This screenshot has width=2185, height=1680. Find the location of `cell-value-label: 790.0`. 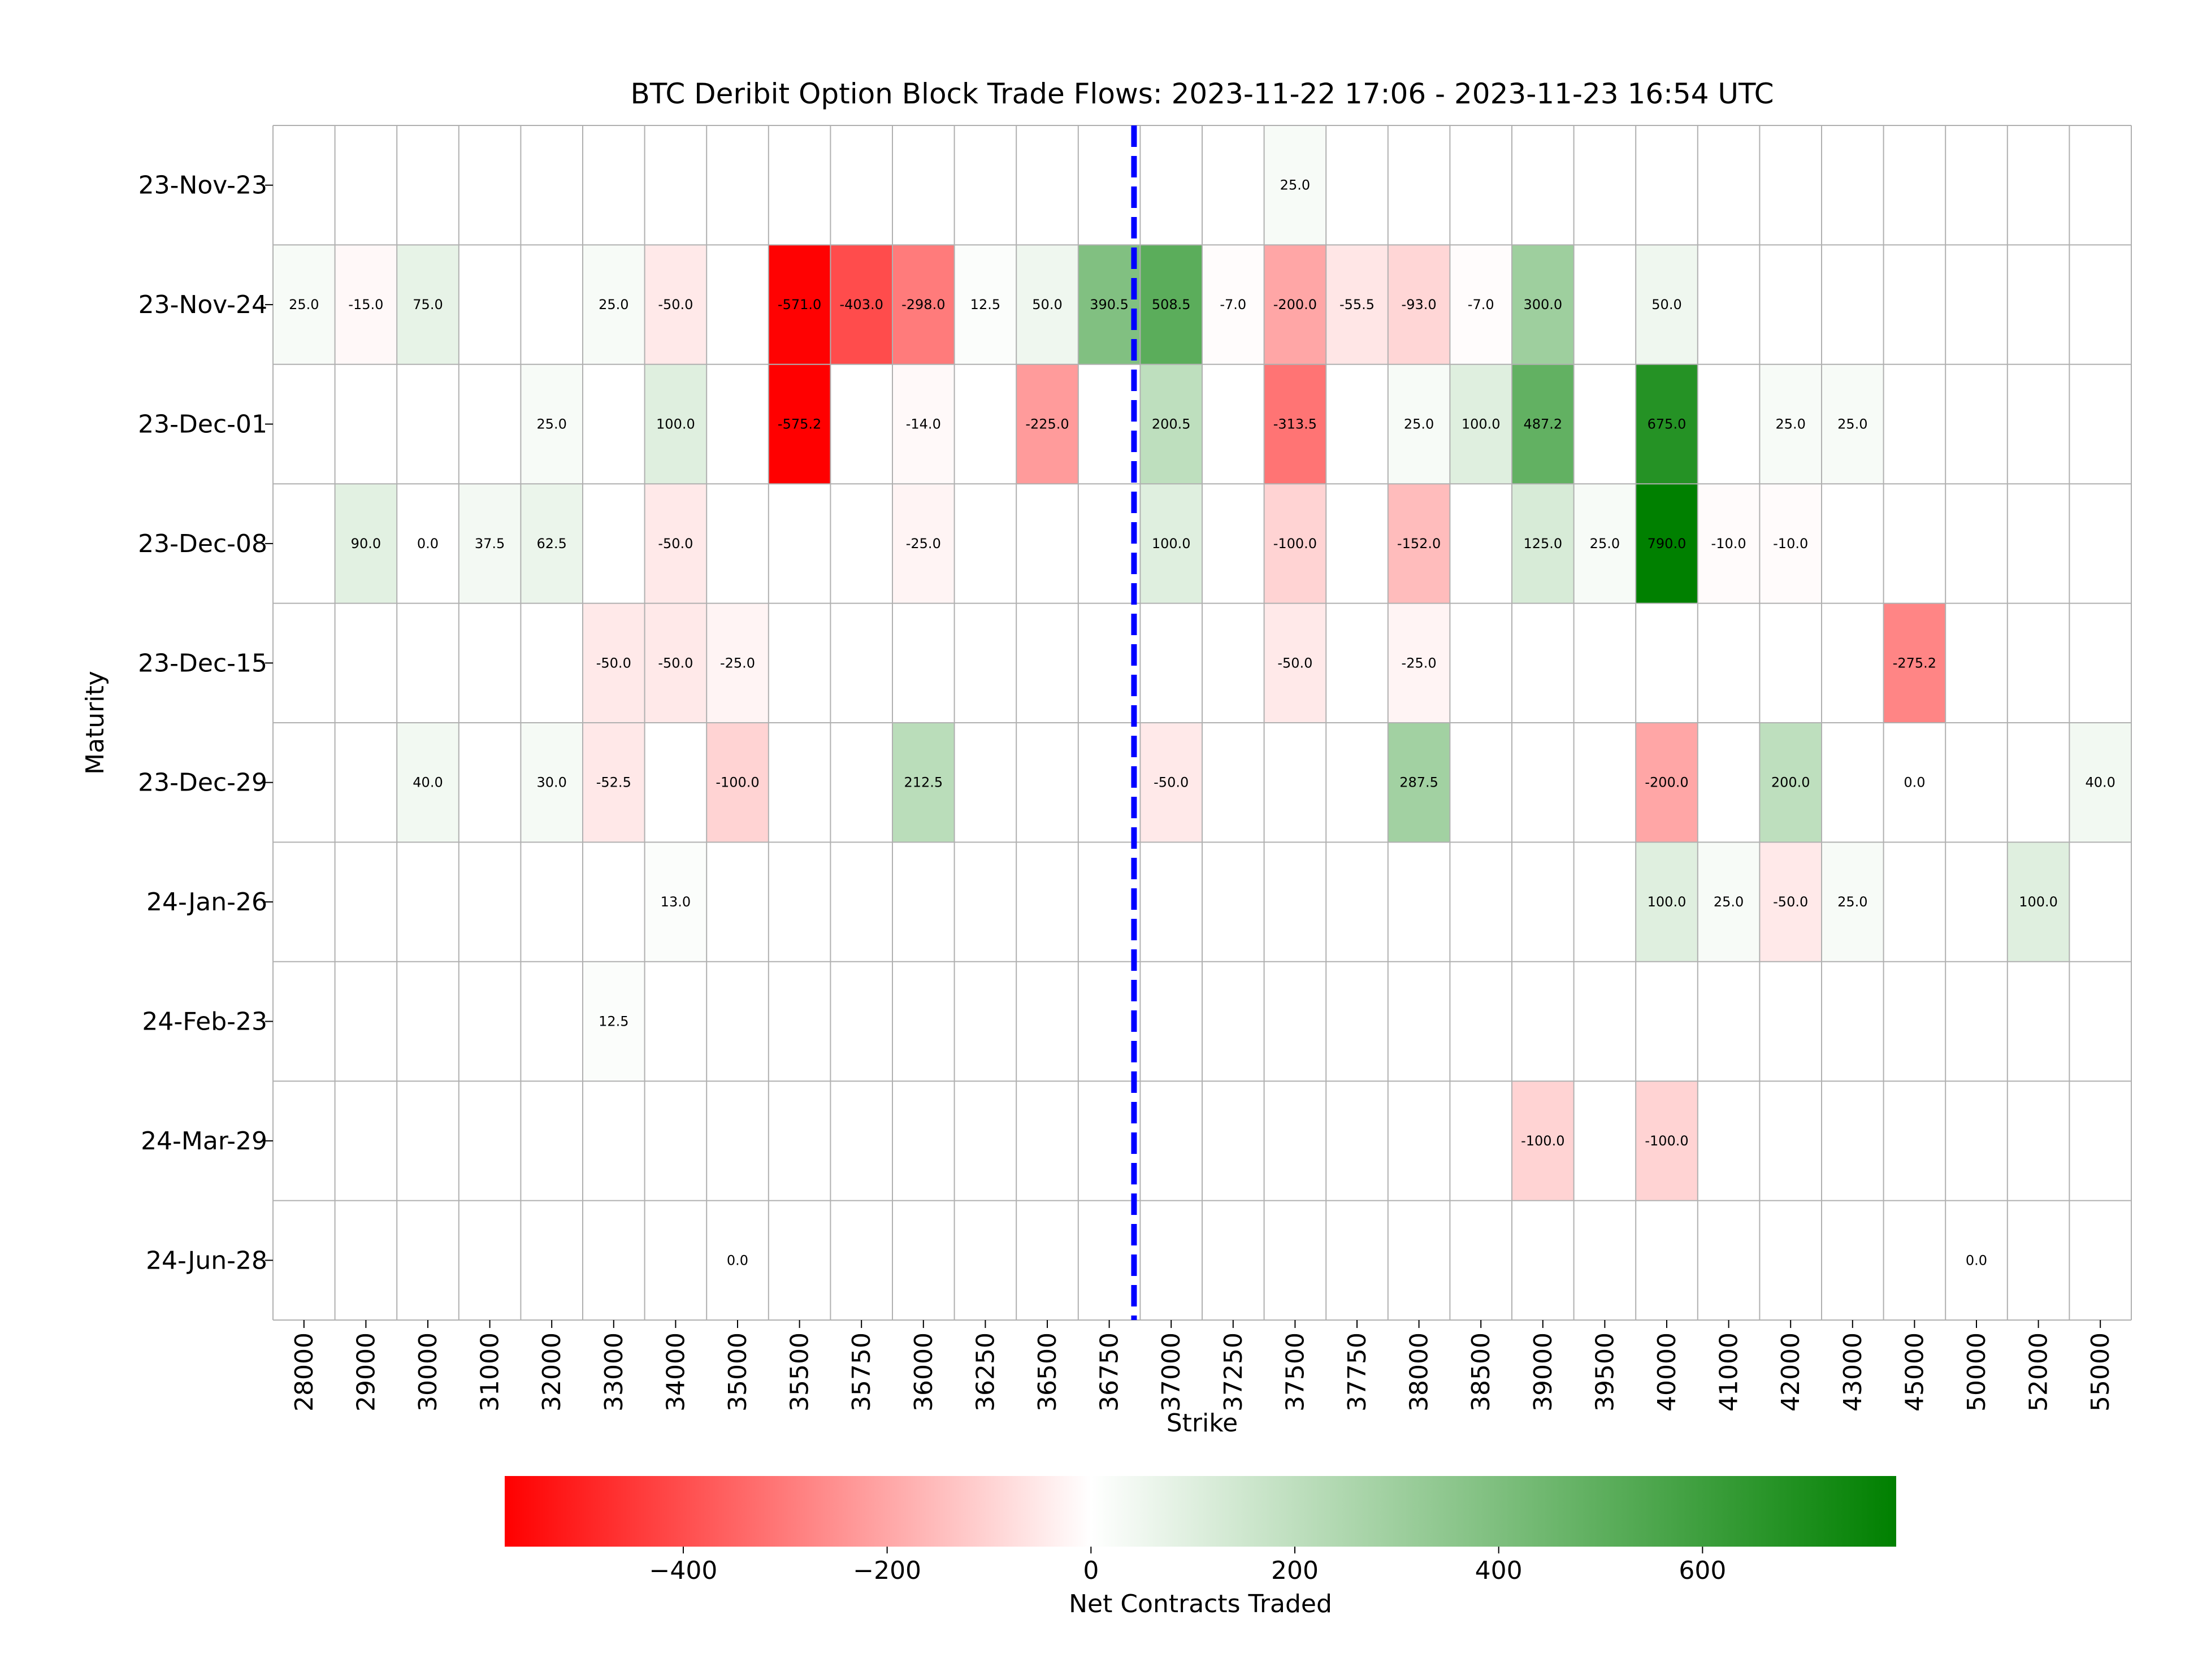

cell-value-label: 790.0 is located at coordinates (1668, 544).